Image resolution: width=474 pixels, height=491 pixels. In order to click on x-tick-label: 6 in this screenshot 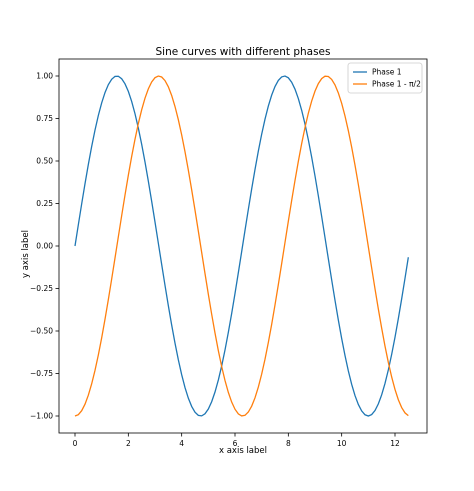, I will do `click(235, 443)`.